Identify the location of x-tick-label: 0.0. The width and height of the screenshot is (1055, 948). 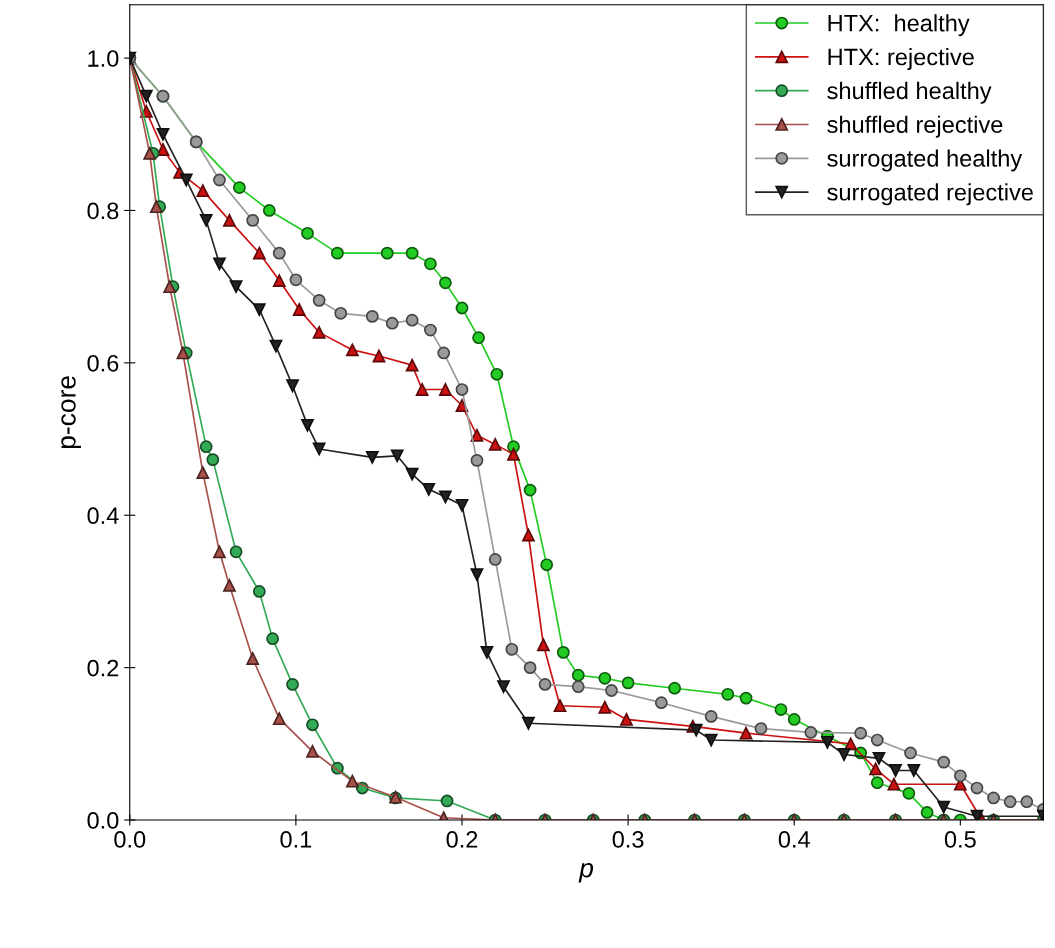
(130, 839).